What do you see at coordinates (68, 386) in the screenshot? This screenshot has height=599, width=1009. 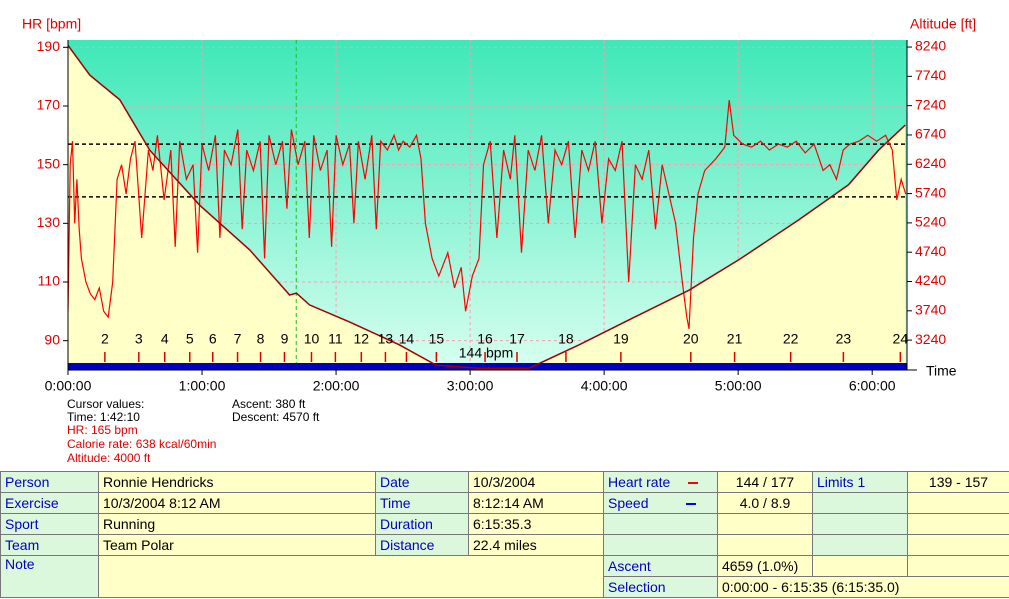 I see `x-tick-label: 0:00:00` at bounding box center [68, 386].